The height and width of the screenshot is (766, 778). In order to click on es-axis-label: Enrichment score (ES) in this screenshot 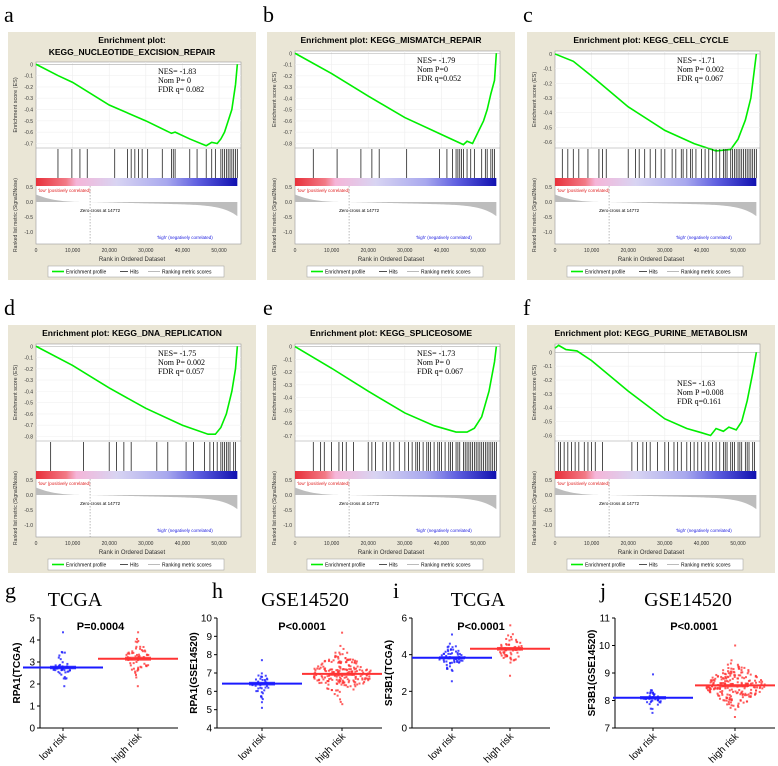, I will do `click(275, 99)`.